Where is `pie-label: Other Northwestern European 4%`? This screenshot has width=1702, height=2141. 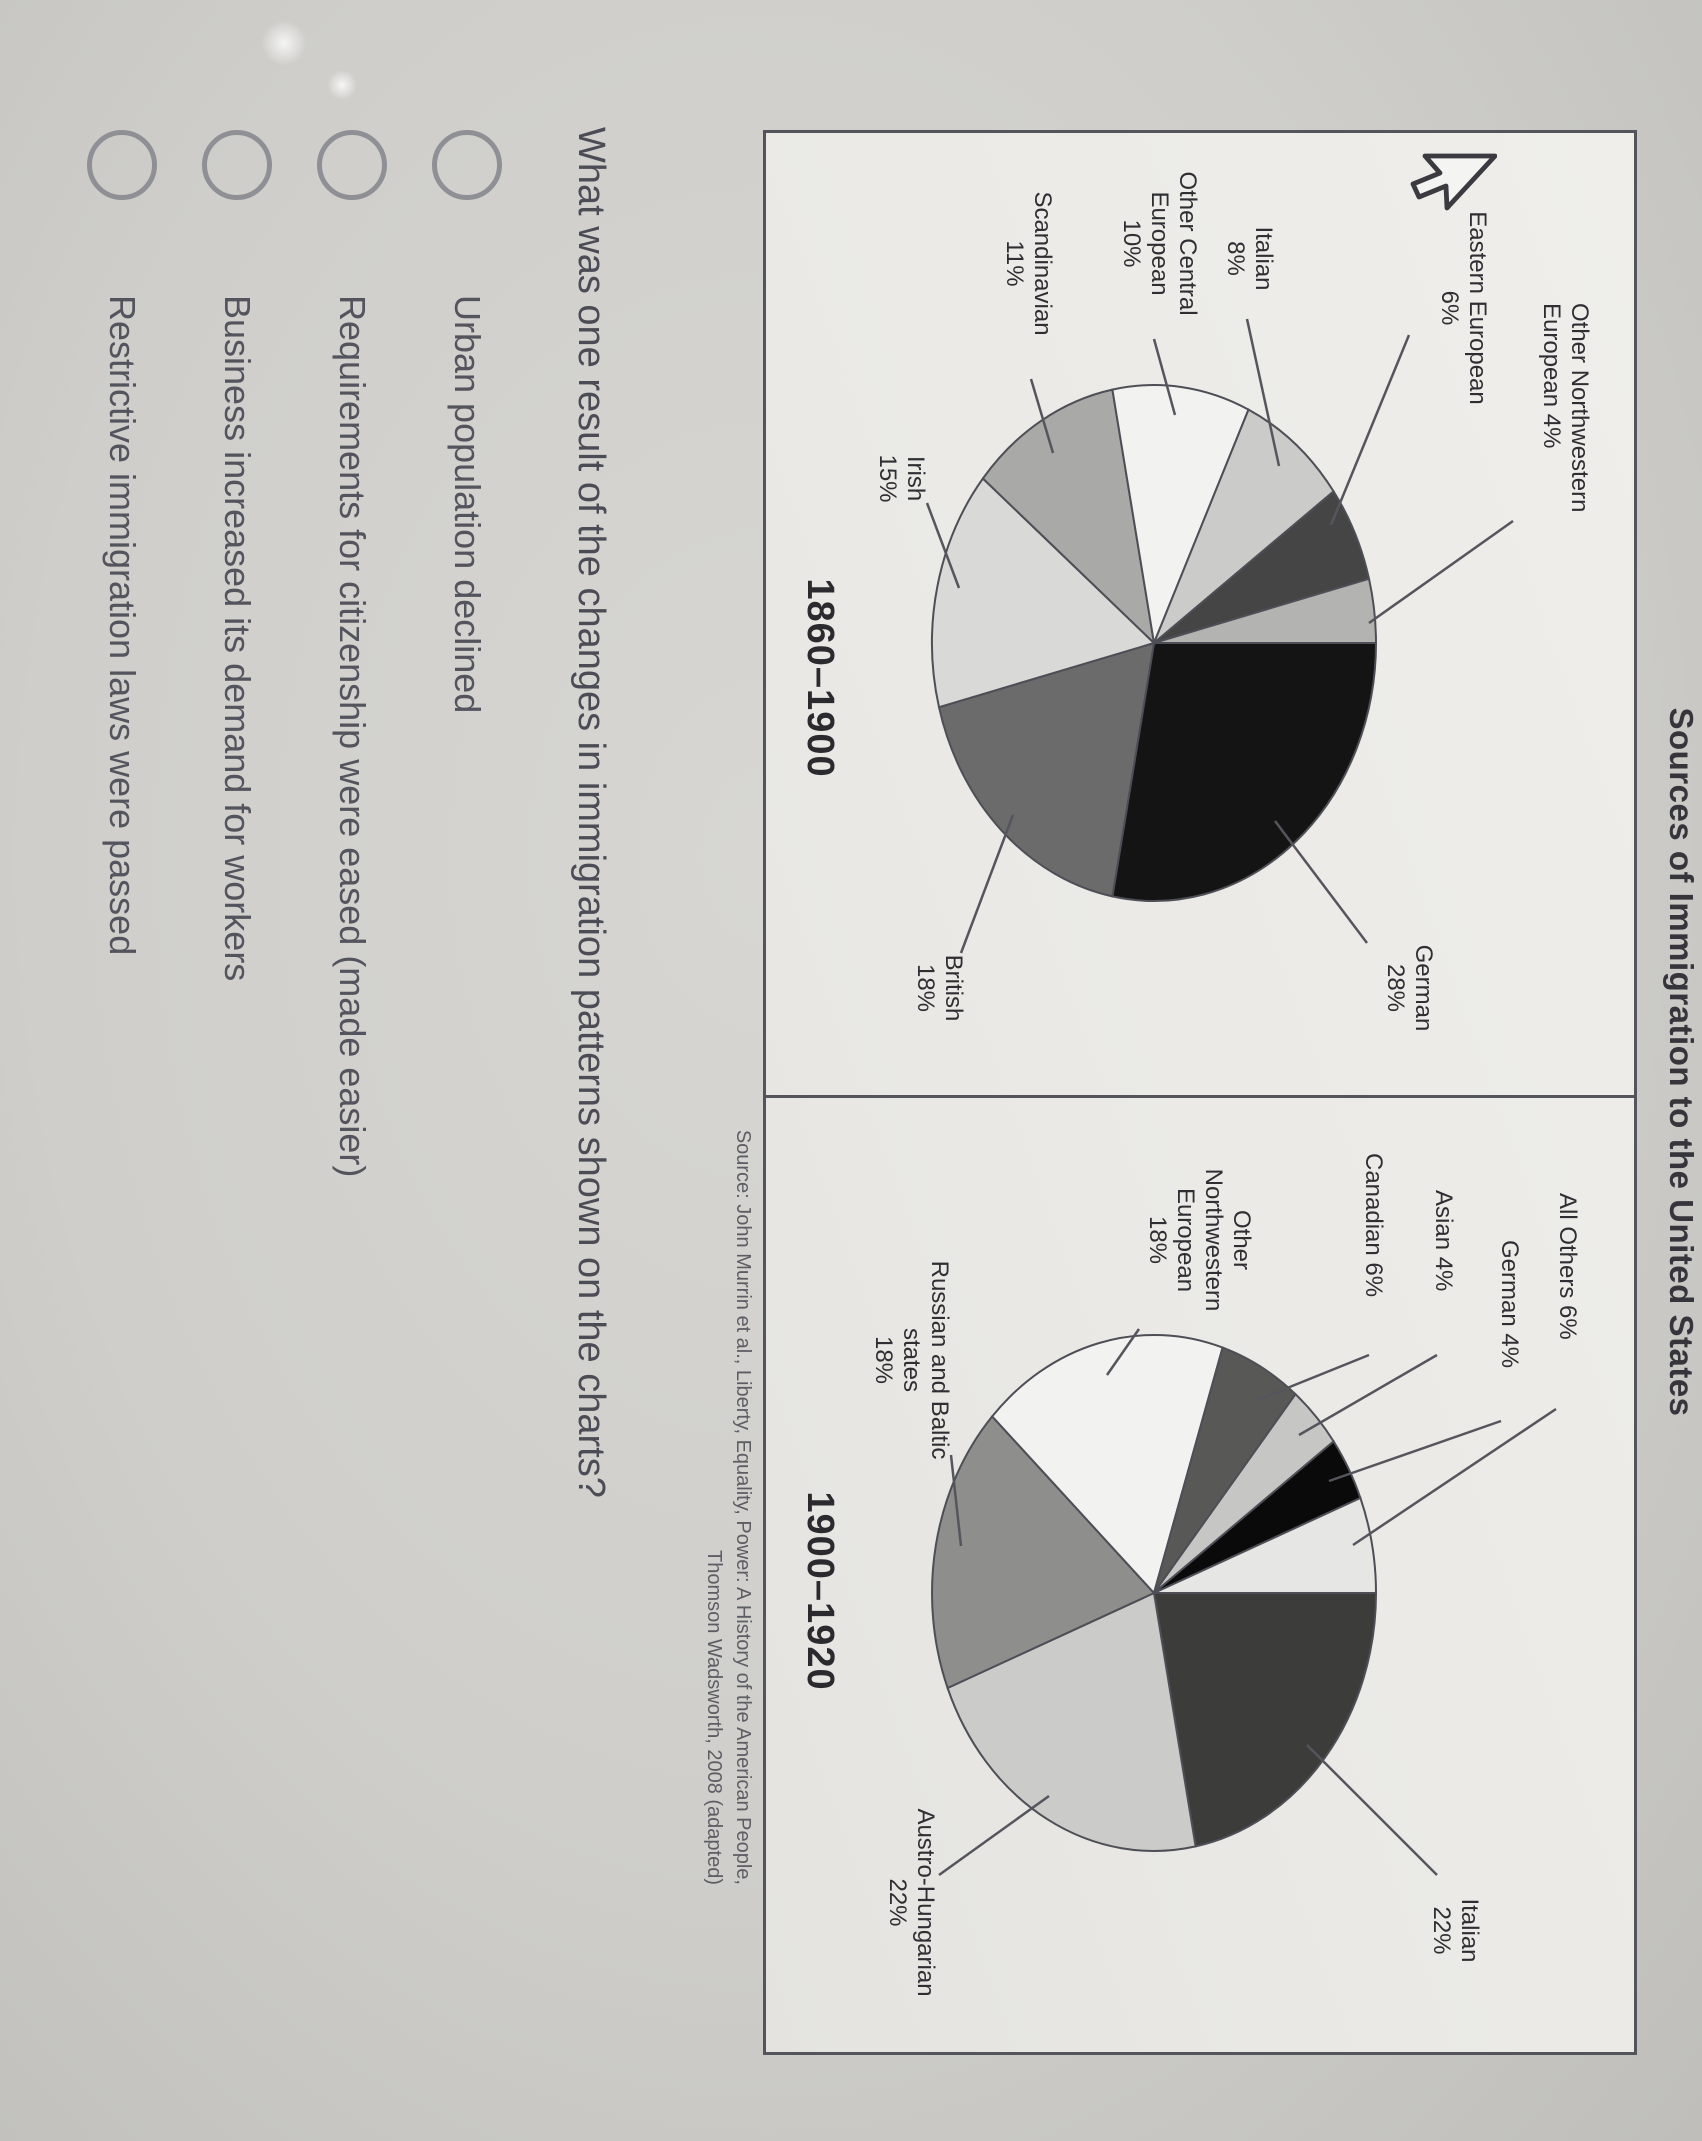 pie-label: Other Northwestern European 4% is located at coordinates (1565, 408).